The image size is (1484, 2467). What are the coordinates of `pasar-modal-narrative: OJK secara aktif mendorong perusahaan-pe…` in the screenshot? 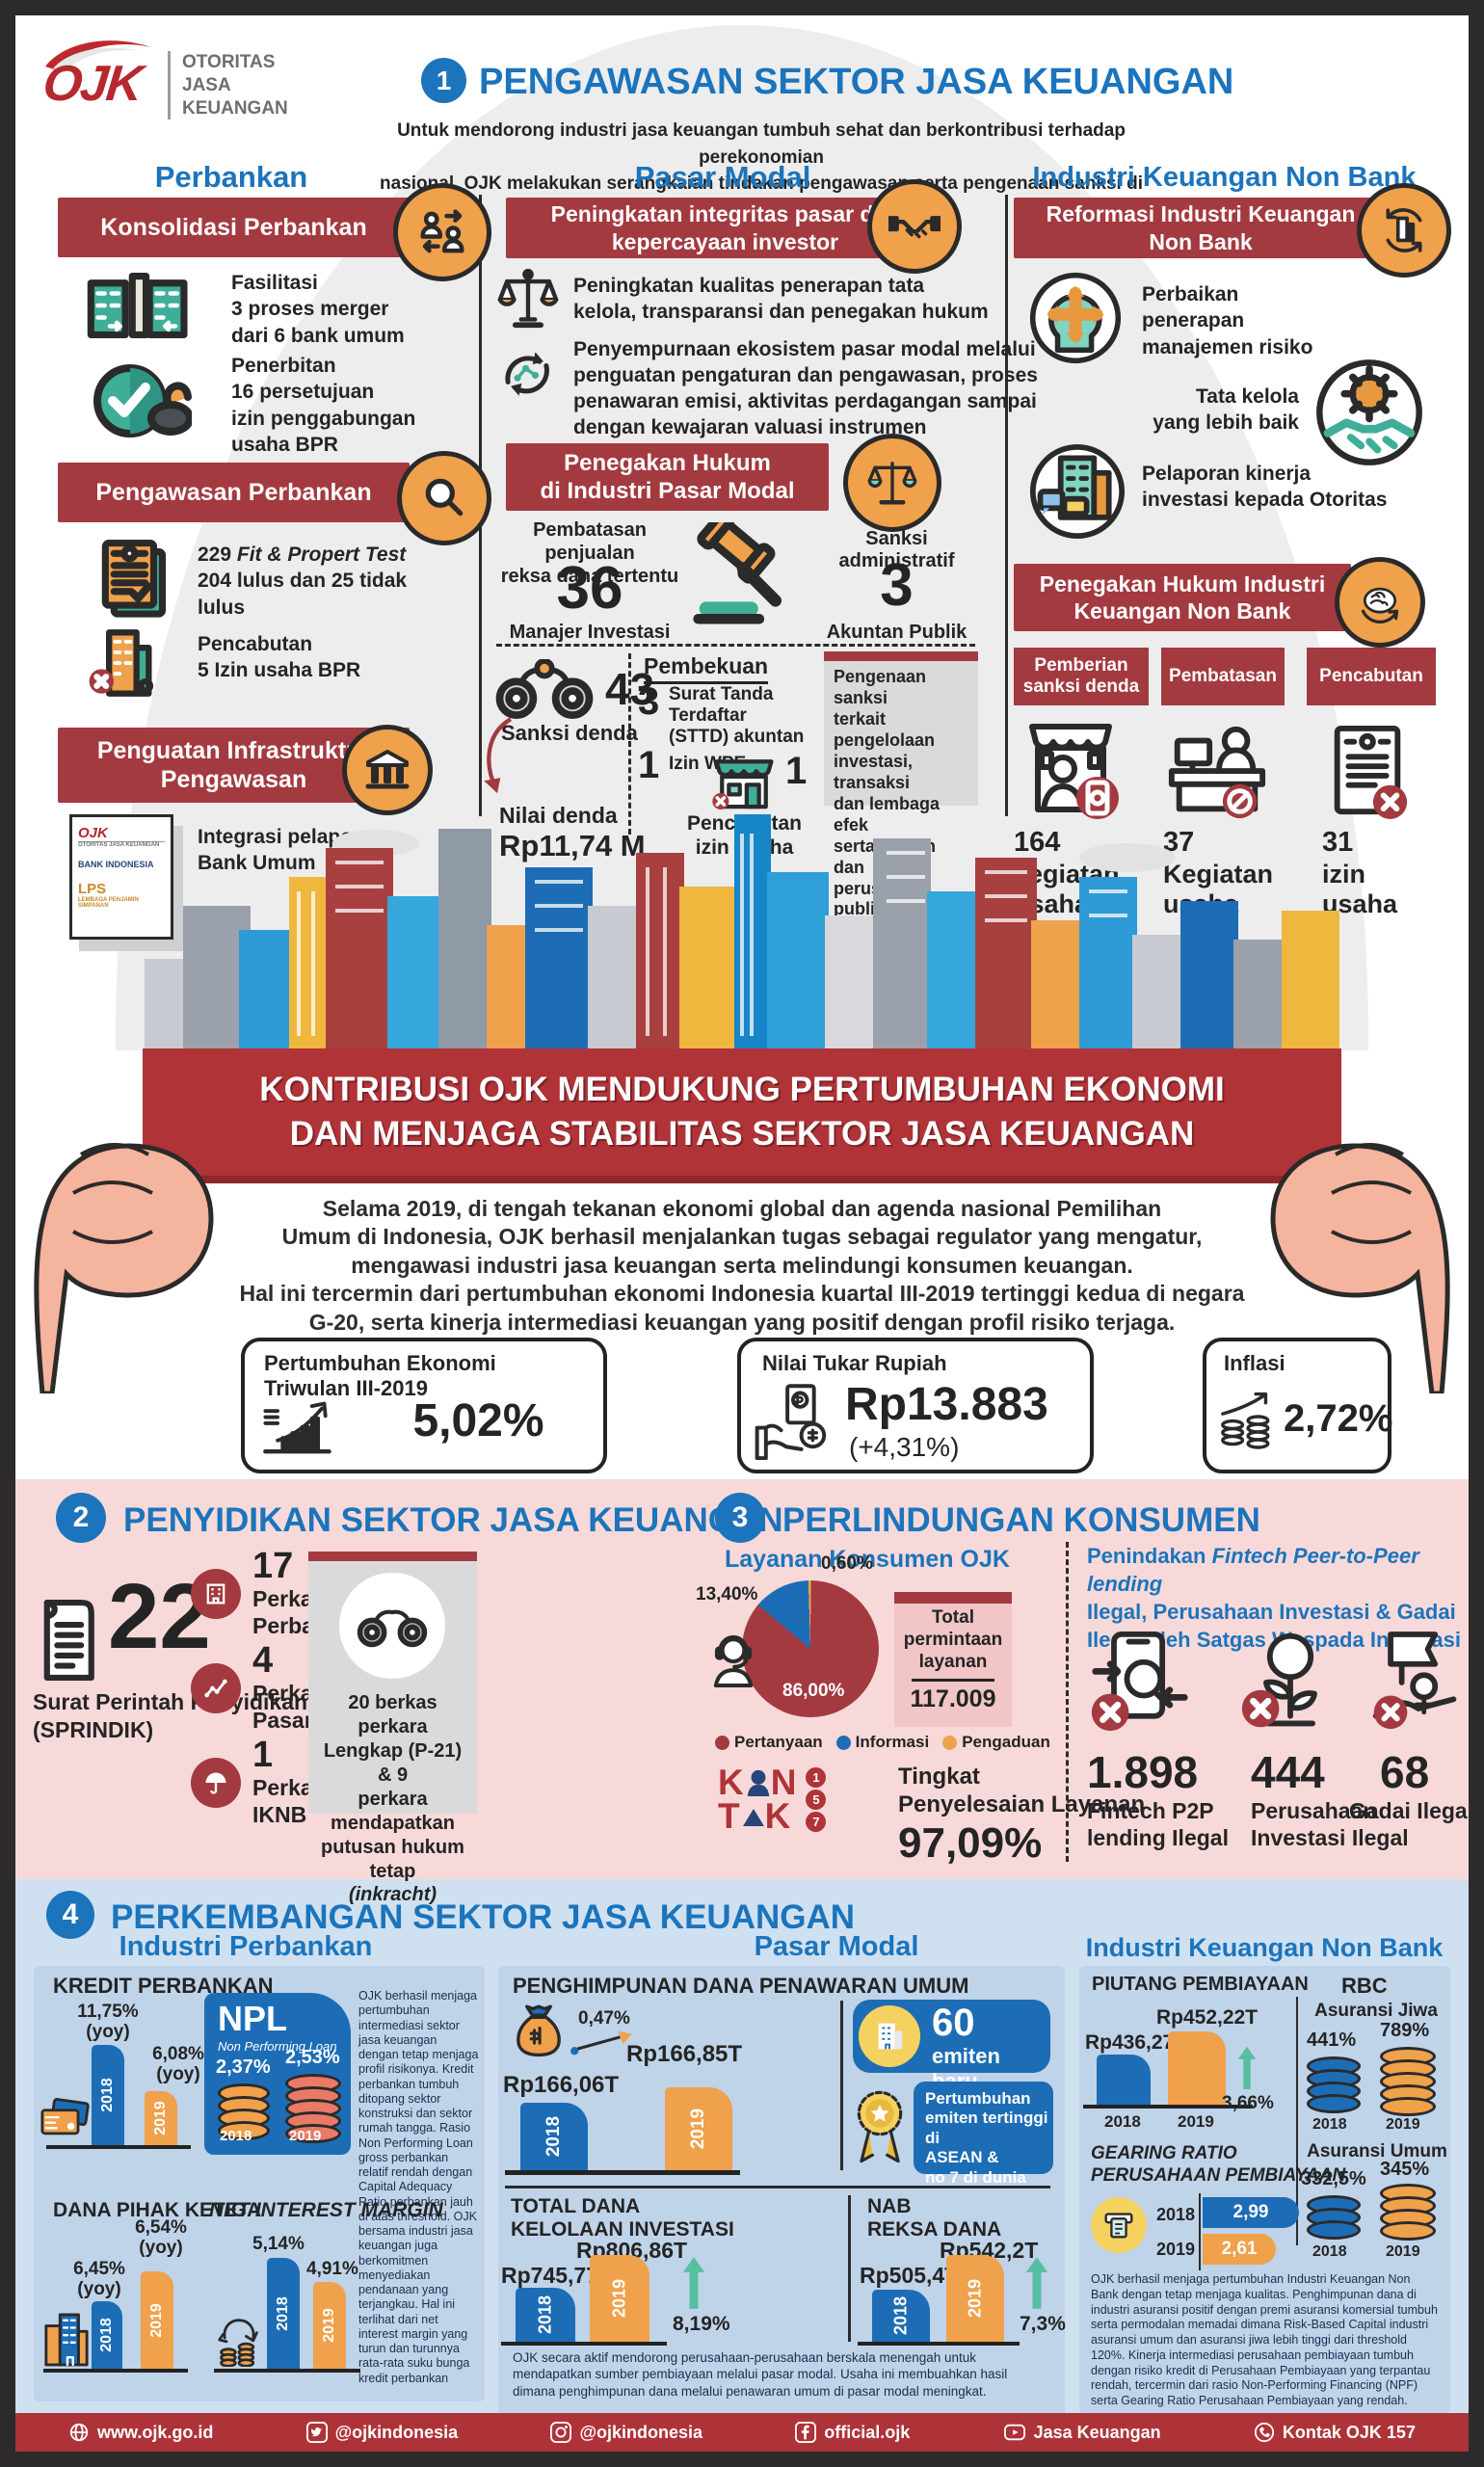 It's located at (760, 2374).